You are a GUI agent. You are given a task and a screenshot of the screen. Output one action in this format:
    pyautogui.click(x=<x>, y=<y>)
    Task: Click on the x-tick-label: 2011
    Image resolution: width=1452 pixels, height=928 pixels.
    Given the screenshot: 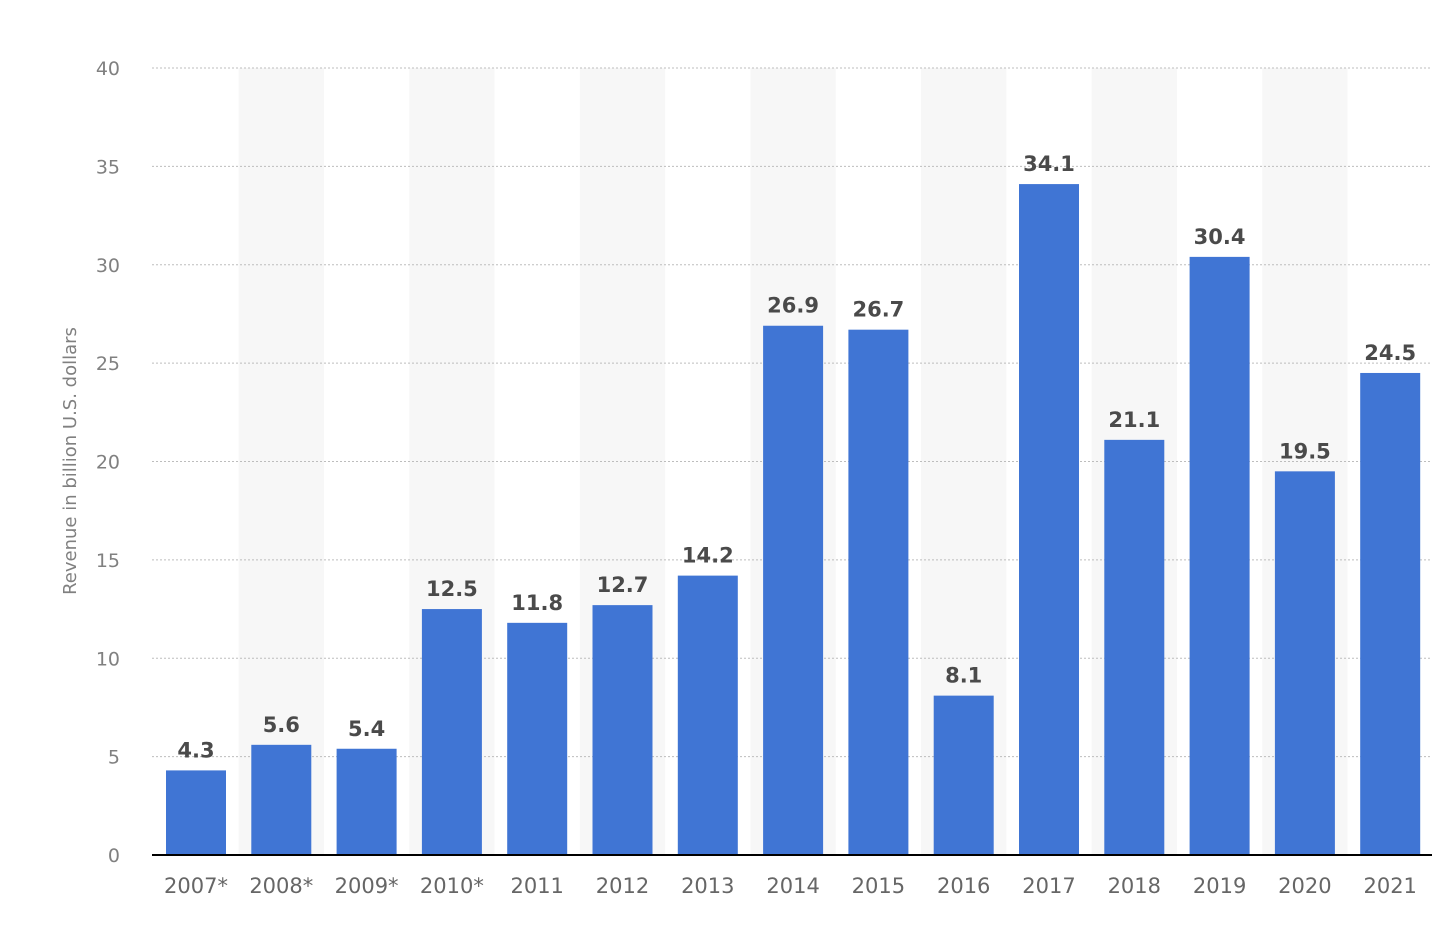 What is the action you would take?
    pyautogui.click(x=536, y=886)
    